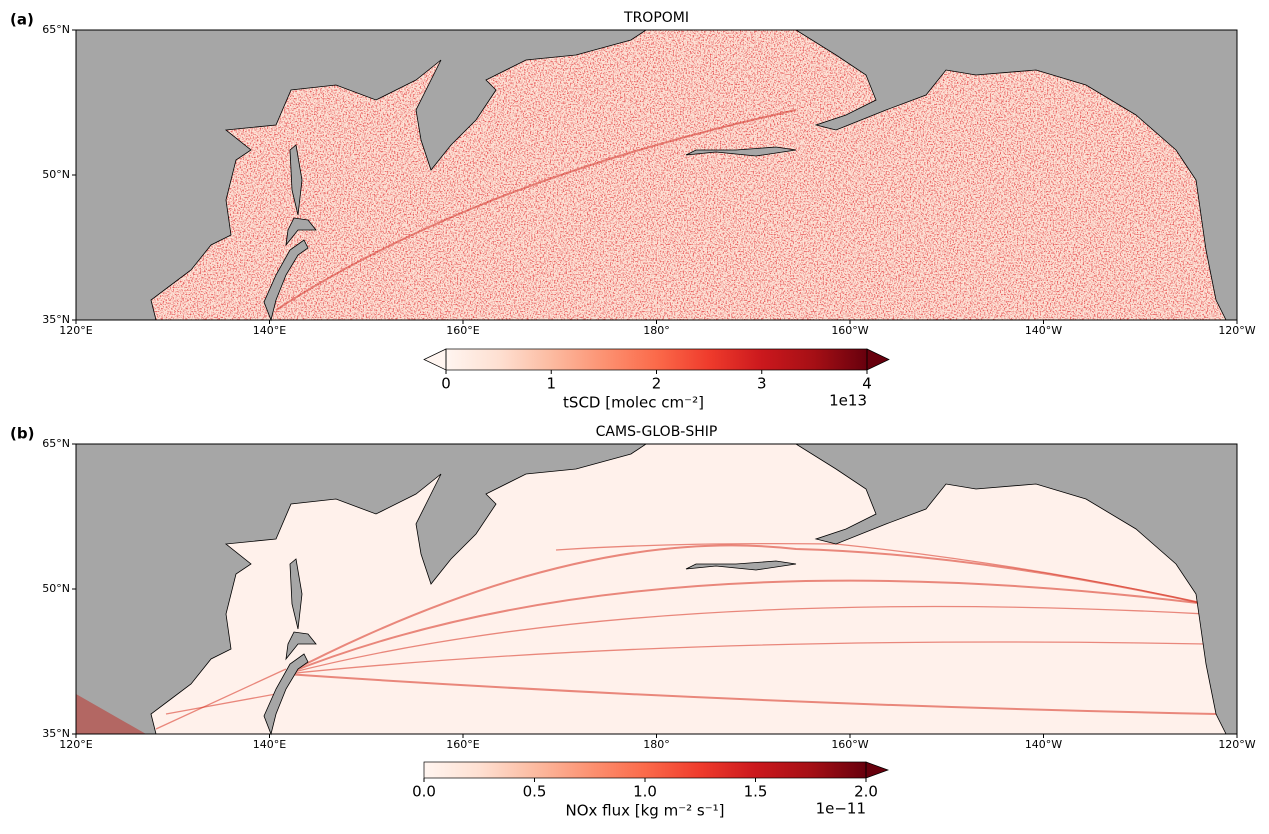 Image resolution: width=1269 pixels, height=834 pixels. What do you see at coordinates (446, 384) in the screenshot?
I see `colorbar-tick-label: 0` at bounding box center [446, 384].